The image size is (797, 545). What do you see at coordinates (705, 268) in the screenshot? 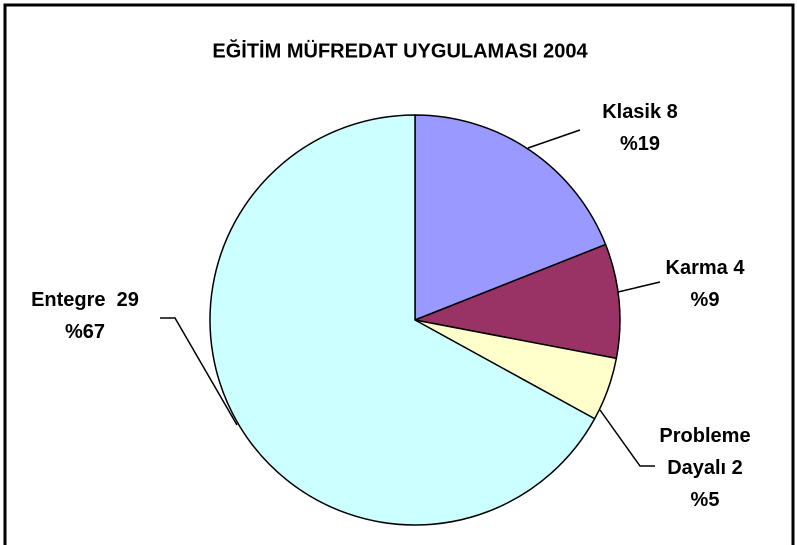
I see `category-label: Karma 4` at bounding box center [705, 268].